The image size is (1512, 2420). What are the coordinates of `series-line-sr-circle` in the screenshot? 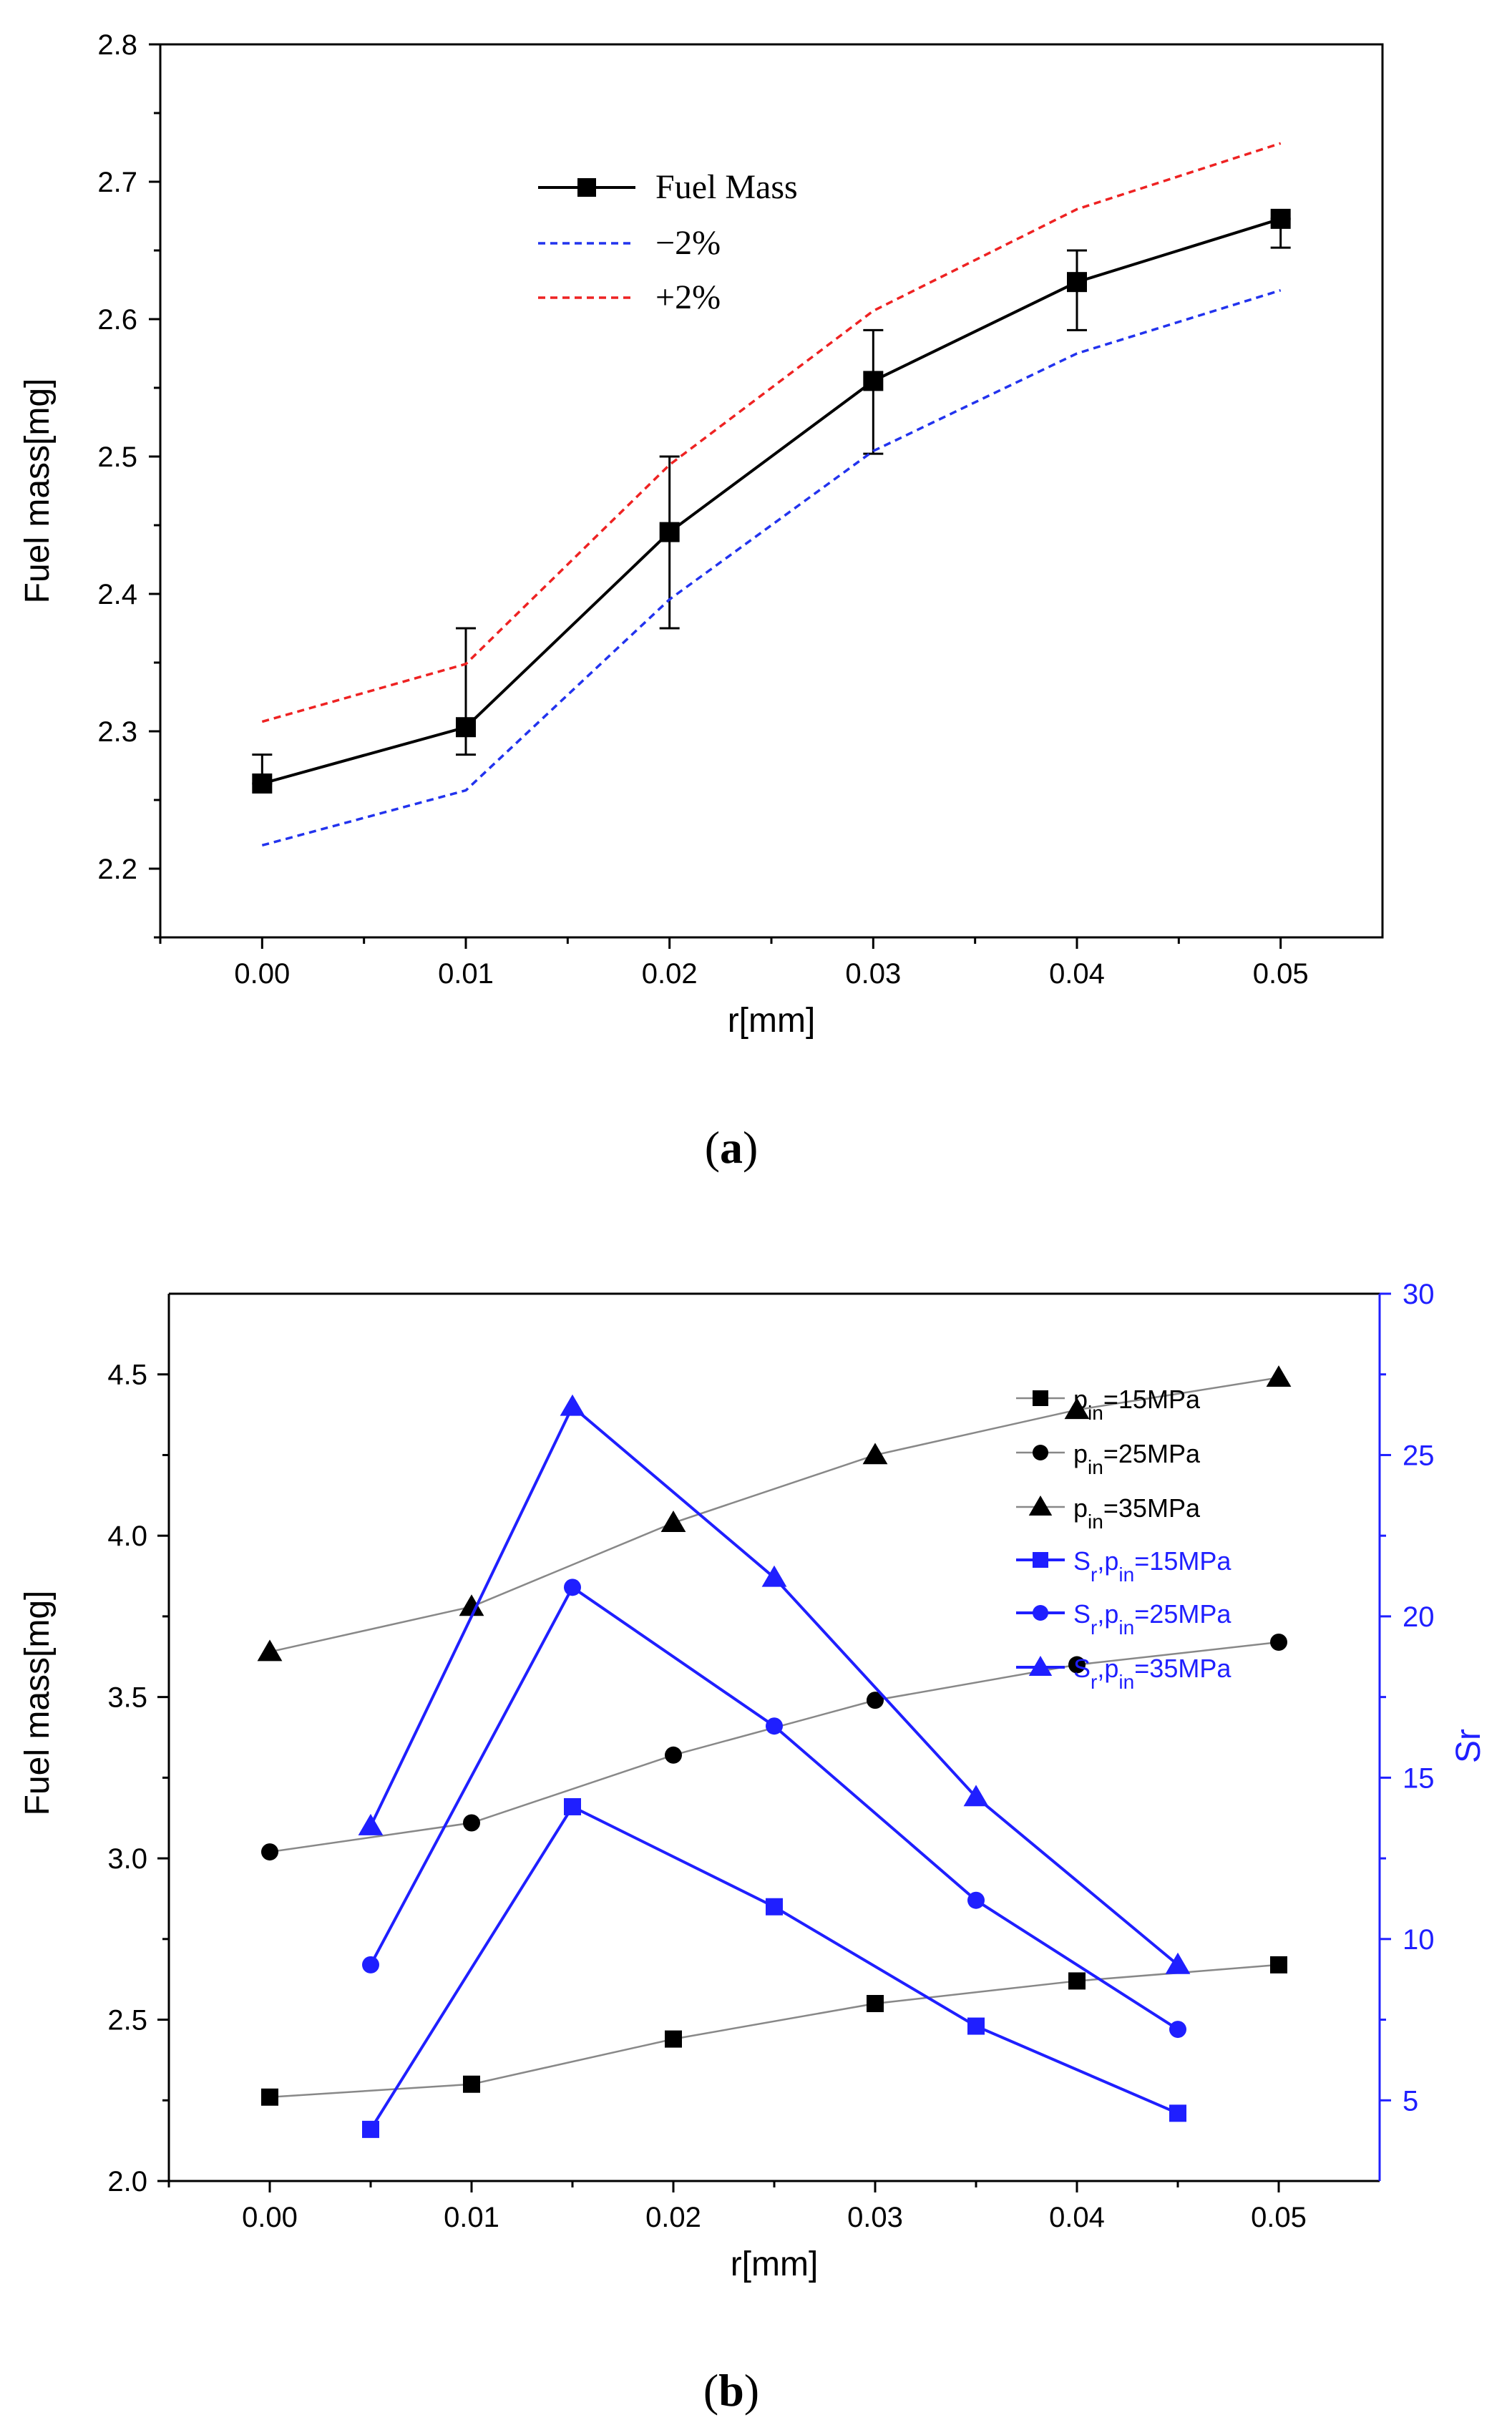 It's located at (774, 1808).